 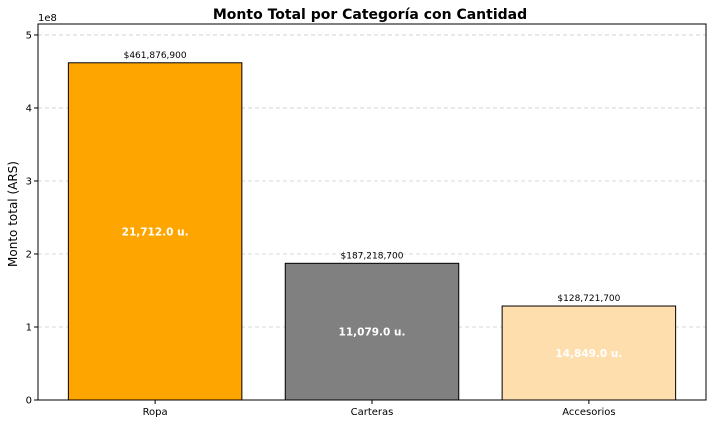 What do you see at coordinates (588, 412) in the screenshot?
I see `x-tick-label: Accesorios` at bounding box center [588, 412].